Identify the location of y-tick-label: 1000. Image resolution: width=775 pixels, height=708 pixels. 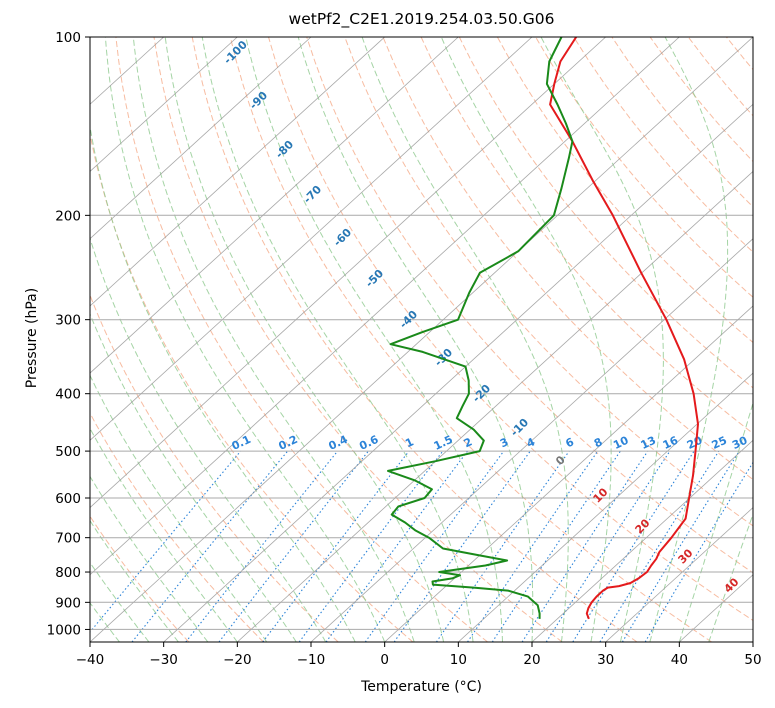
(64, 630).